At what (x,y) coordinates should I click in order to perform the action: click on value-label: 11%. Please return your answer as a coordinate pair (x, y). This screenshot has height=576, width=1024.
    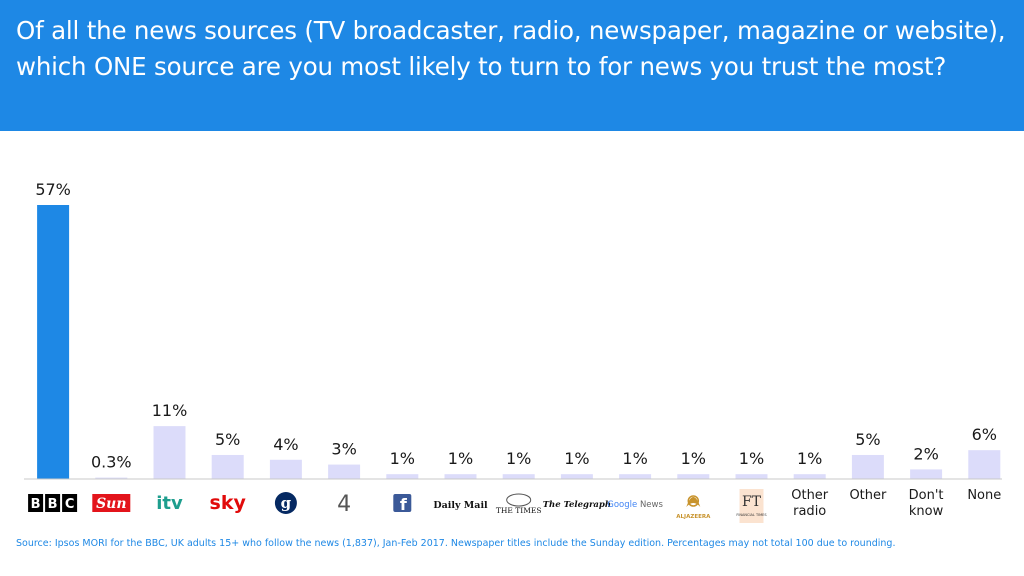
    Looking at the image, I should click on (170, 410).